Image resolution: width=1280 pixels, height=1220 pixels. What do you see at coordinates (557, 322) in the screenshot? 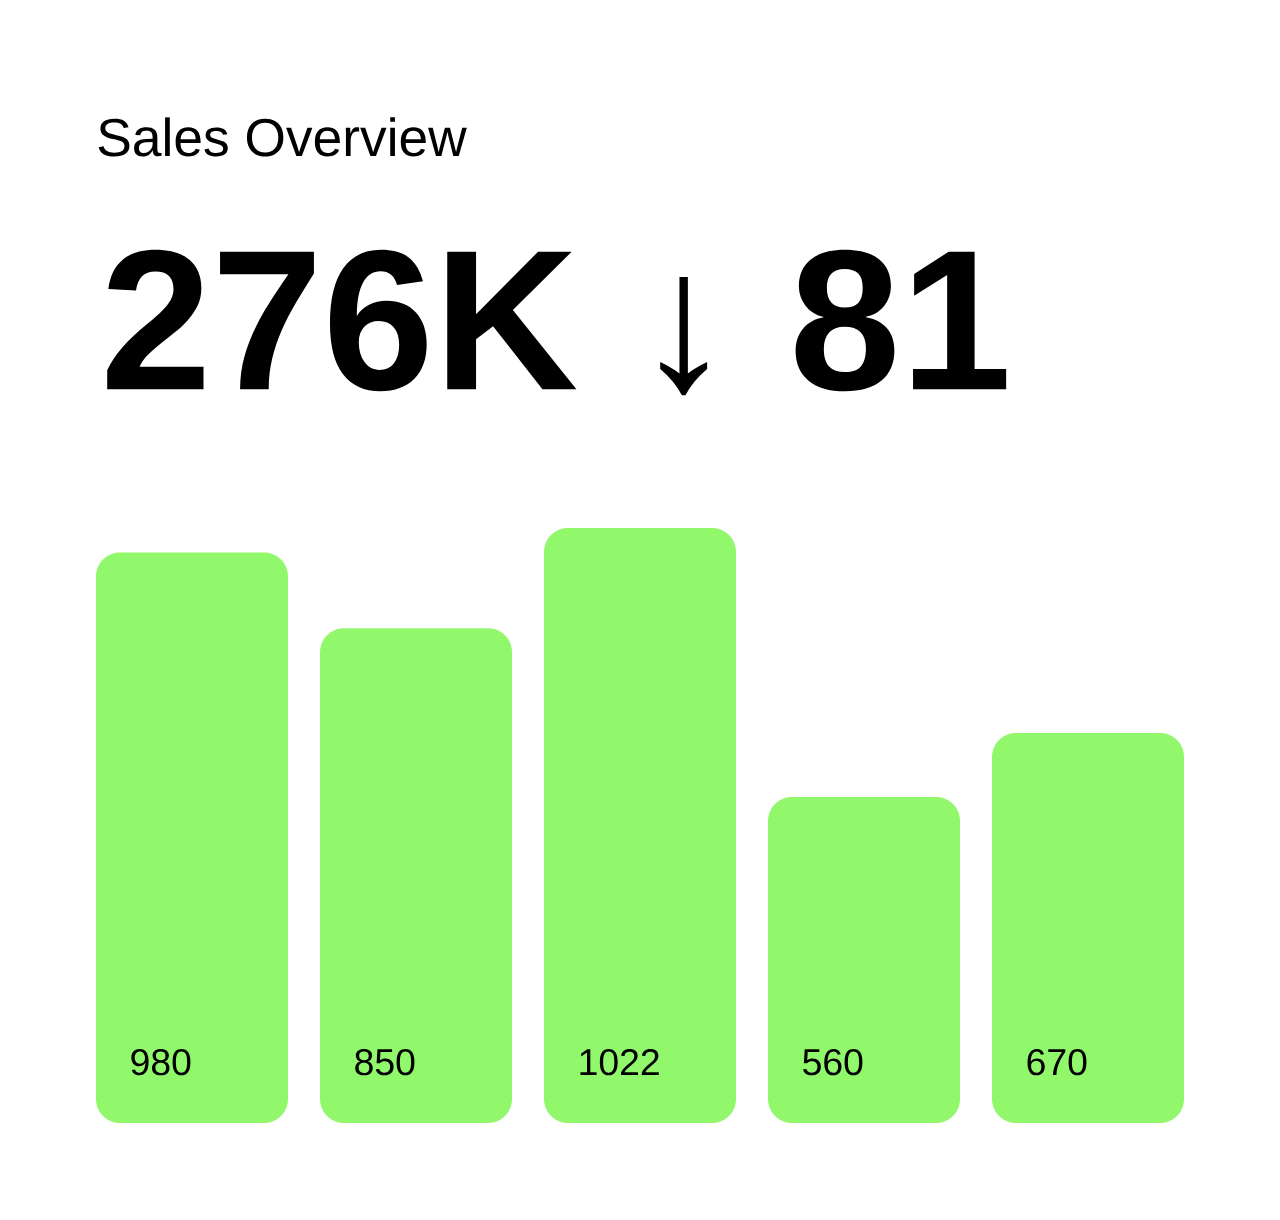
I see `chart-subtitle: 276K ↓ 81` at bounding box center [557, 322].